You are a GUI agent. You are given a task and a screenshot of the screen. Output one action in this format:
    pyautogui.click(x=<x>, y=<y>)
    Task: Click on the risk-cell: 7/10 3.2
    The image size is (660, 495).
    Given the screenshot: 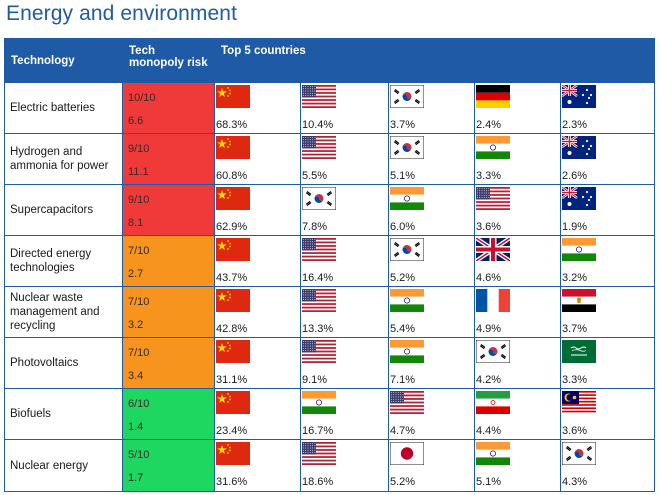 What is the action you would take?
    pyautogui.click(x=168, y=312)
    